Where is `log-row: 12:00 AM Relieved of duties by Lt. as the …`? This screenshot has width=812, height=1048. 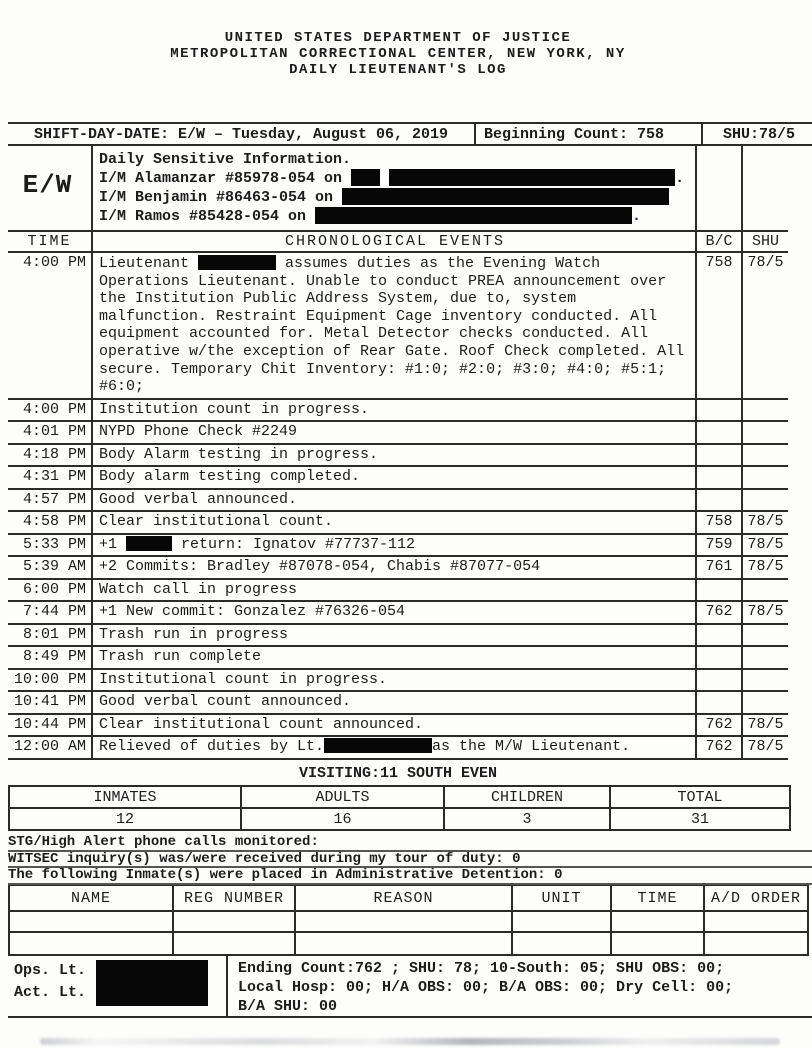
log-row: 12:00 AM Relieved of duties by Lt. as the … is located at coordinates (398, 748).